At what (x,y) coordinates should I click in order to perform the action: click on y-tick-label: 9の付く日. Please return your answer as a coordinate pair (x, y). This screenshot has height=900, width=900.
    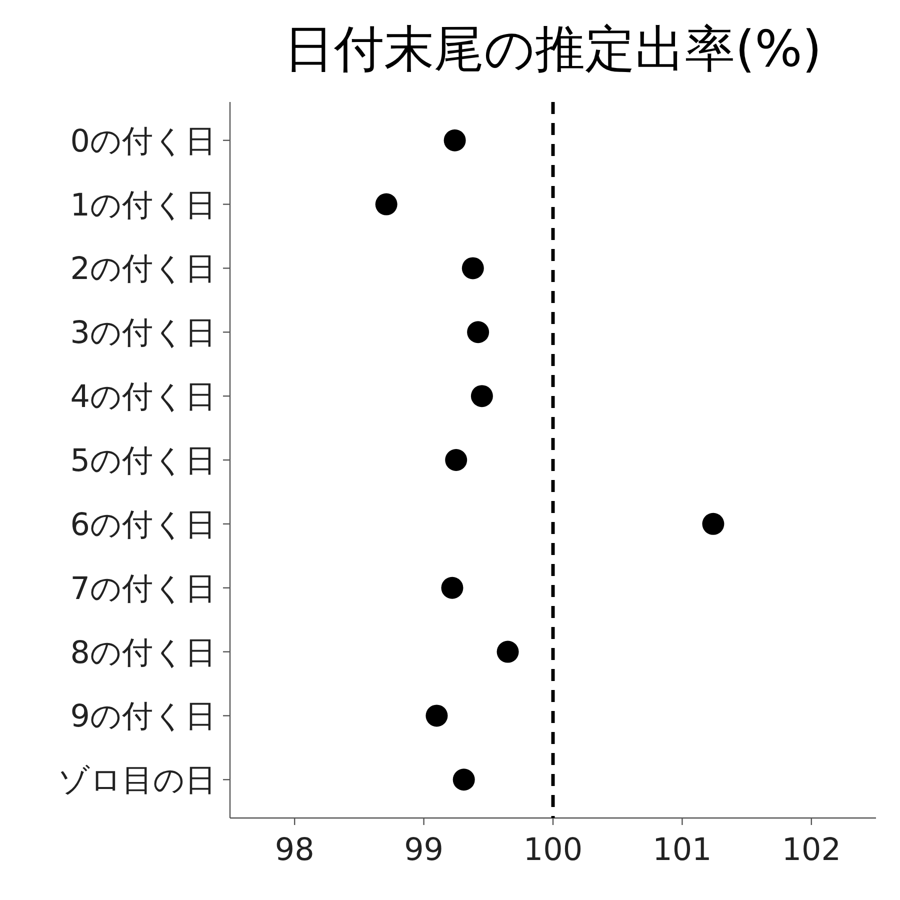
    Looking at the image, I should click on (143, 716).